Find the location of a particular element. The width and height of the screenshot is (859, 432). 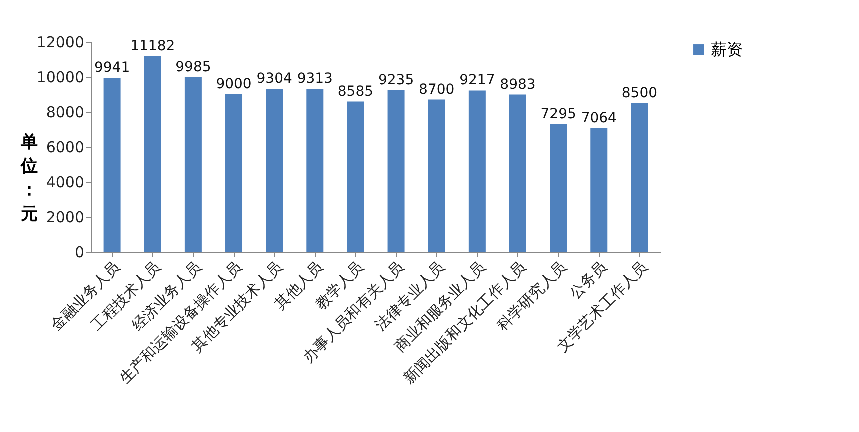

data-label: 7295 is located at coordinates (558, 114).